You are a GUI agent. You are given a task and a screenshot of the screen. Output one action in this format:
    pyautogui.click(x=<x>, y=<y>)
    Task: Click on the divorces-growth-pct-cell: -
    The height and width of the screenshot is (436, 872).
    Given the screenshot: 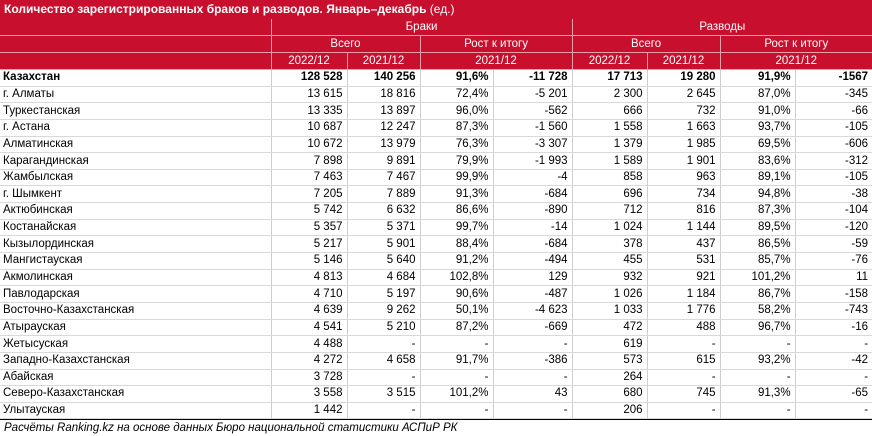 What is the action you would take?
    pyautogui.click(x=757, y=378)
    